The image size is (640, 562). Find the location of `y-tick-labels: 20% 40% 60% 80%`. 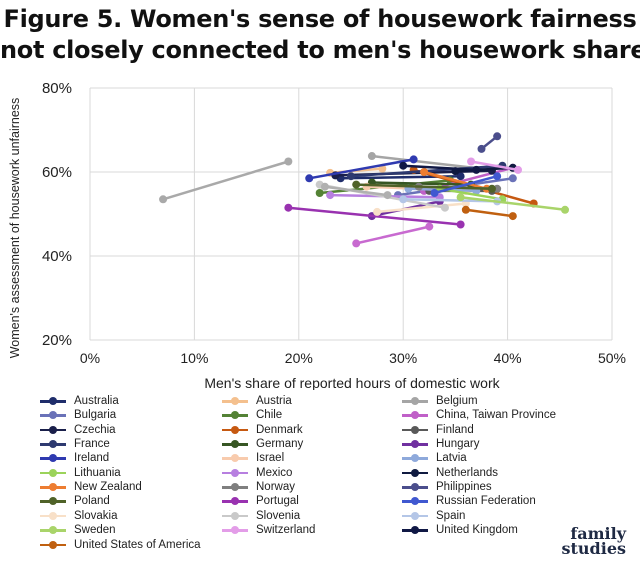

y-tick-labels: 20% 40% 60% 80% is located at coordinates (57, 214).